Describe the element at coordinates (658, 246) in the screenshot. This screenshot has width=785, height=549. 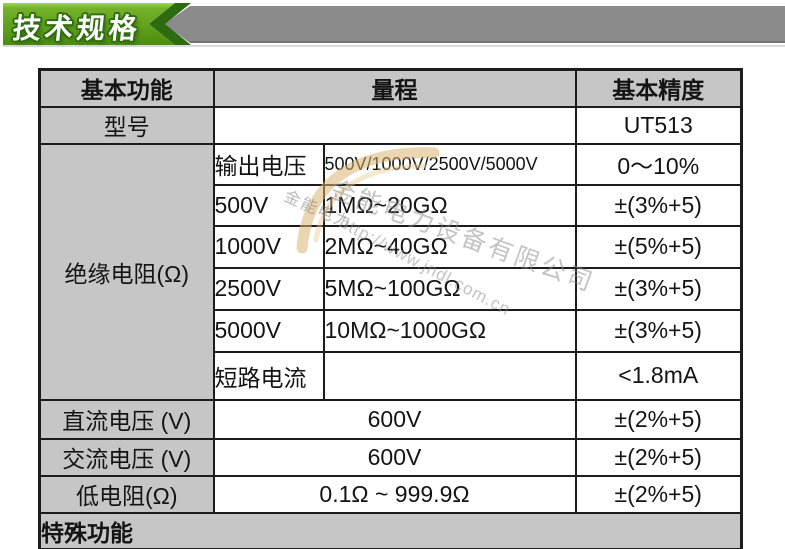
I see `insulation-accuracy-cell: ±(5%+5)` at that location.